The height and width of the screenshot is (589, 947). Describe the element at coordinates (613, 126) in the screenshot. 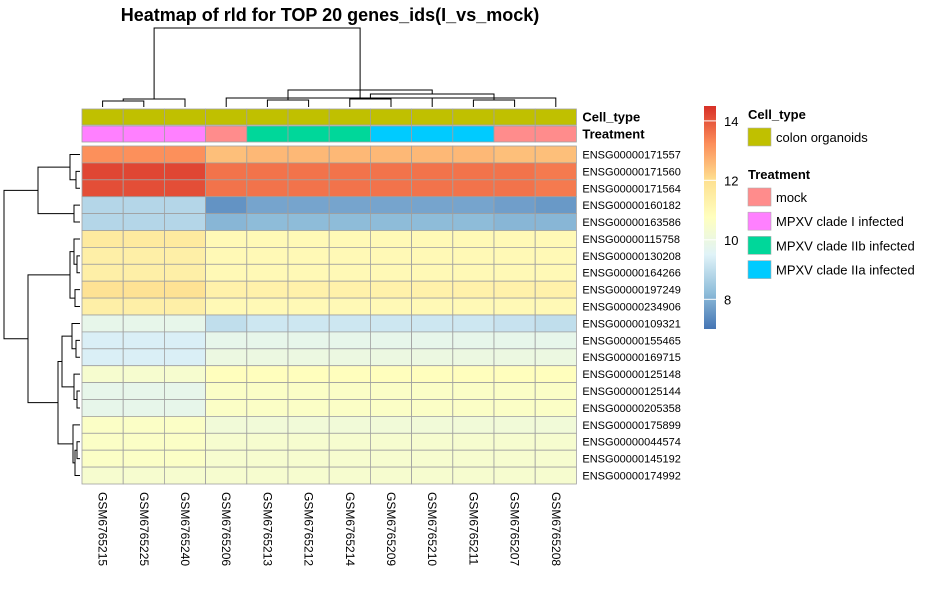

I see `annotation-labels: Cell_type Treatment` at that location.